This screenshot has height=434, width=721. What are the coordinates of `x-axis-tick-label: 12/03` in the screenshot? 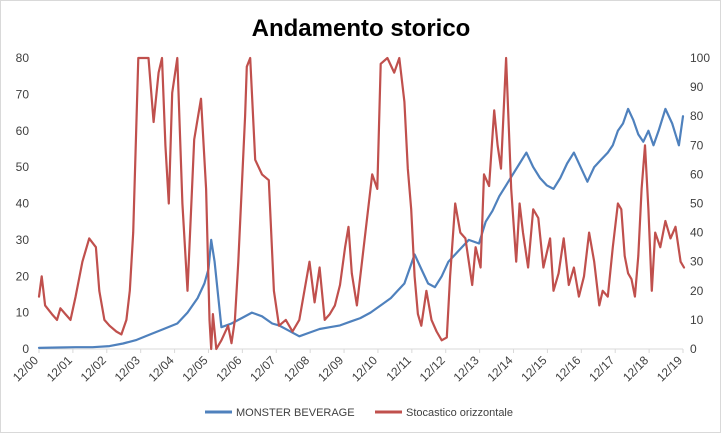 It's located at (127, 368).